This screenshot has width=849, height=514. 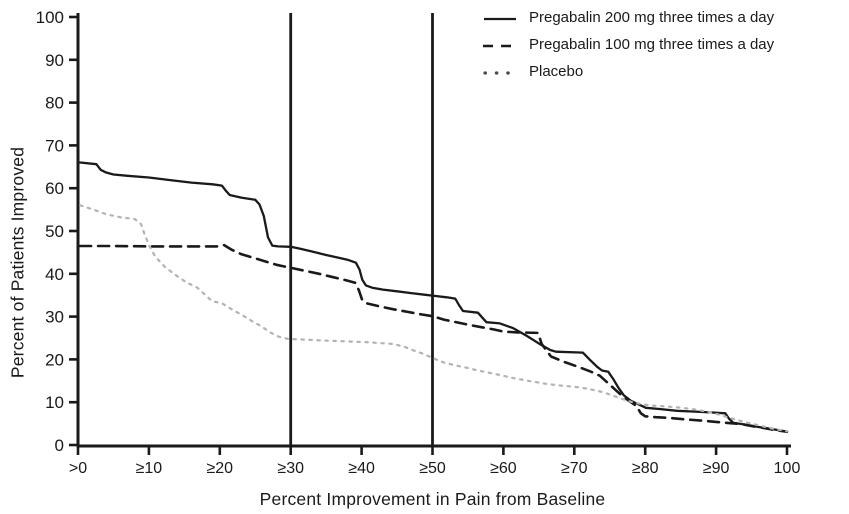 I want to click on y-tick-label: 90, so click(x=54, y=60).